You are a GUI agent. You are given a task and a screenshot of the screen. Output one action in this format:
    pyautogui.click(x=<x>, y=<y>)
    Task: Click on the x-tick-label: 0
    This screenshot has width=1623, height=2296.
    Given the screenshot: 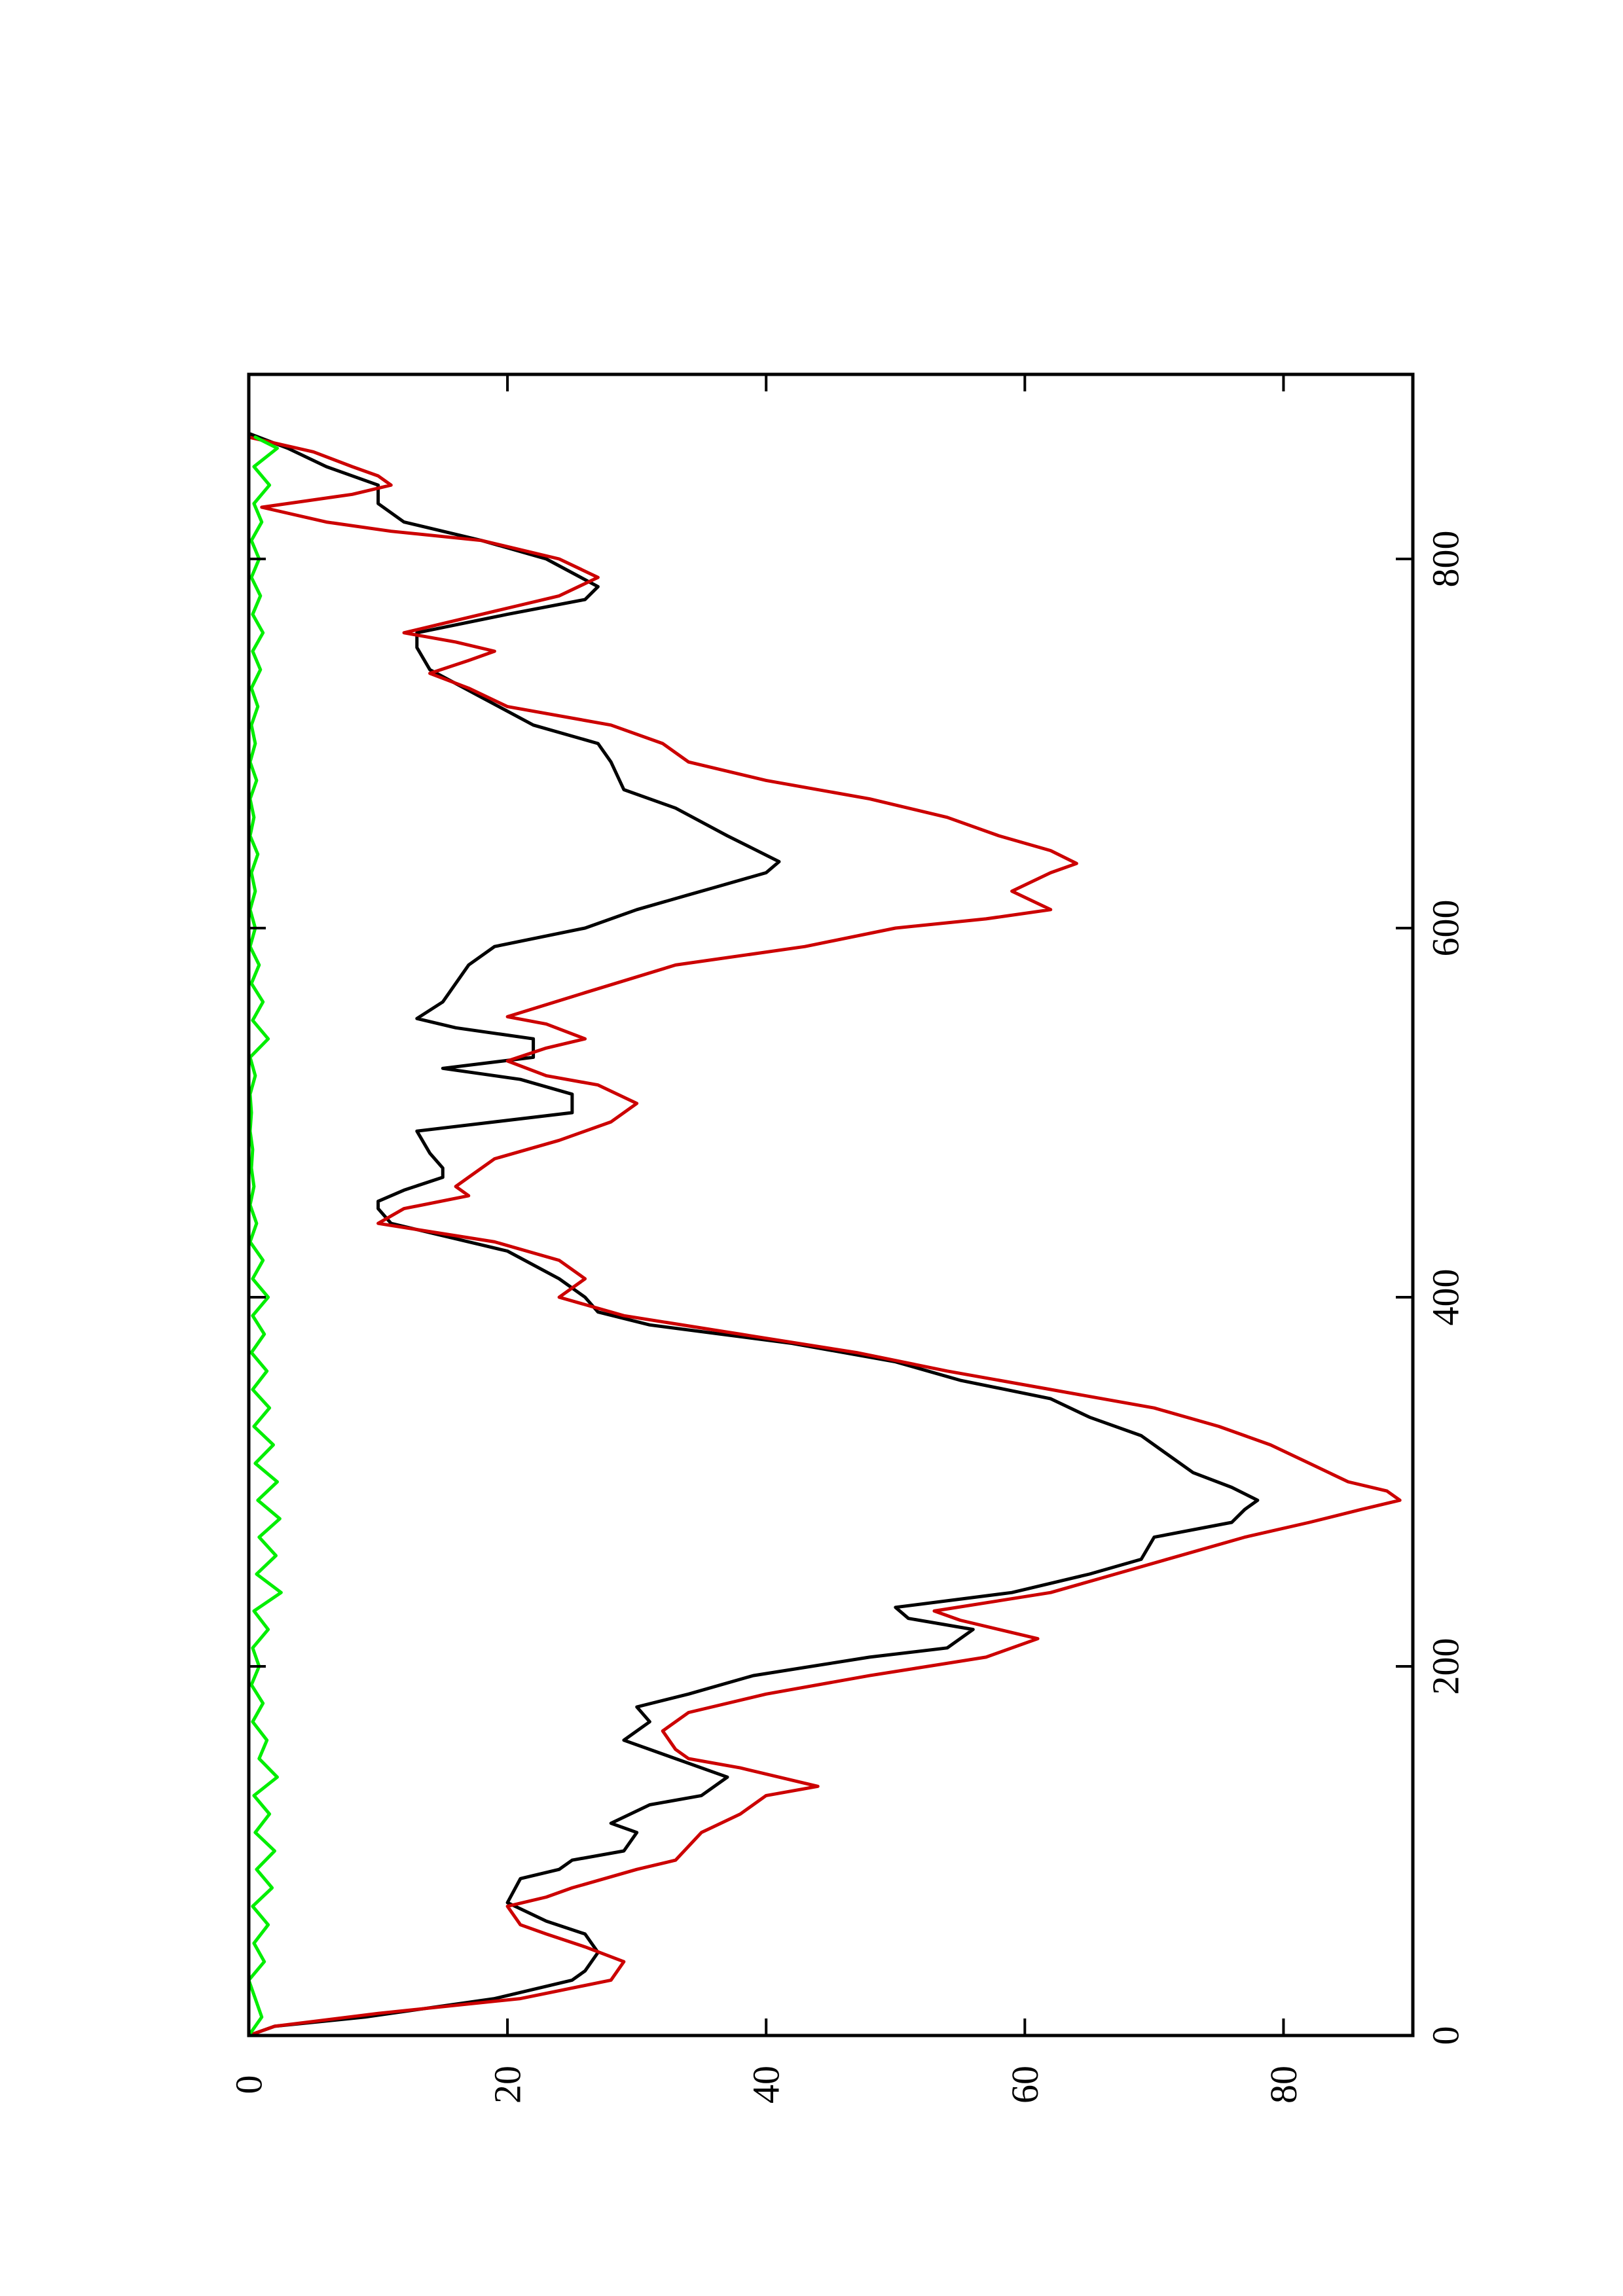 What is the action you would take?
    pyautogui.click(x=1446, y=2035)
    